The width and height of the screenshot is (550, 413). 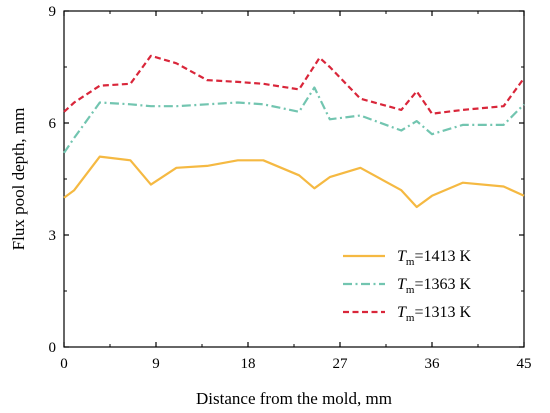 What do you see at coordinates (524, 364) in the screenshot?
I see `x-tick-label: 45` at bounding box center [524, 364].